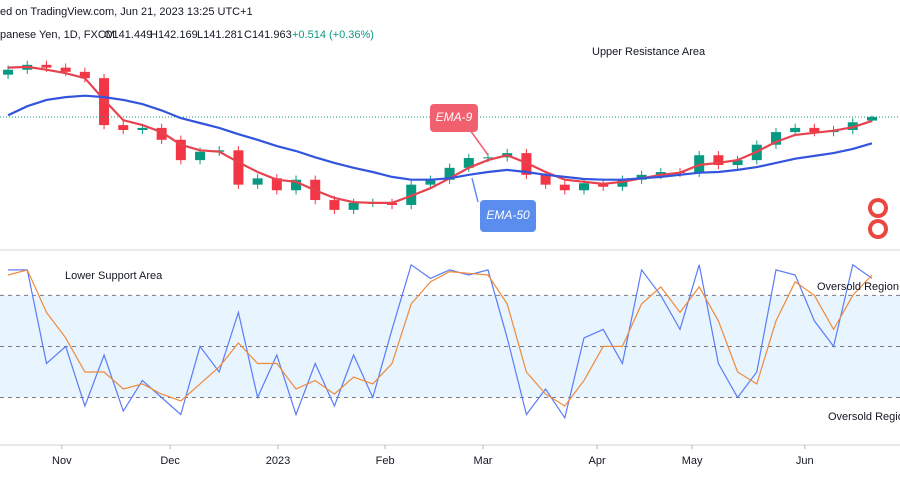 This screenshot has height=500, width=900. Describe the element at coordinates (220, 35) in the screenshot. I see `ohlc-low: L141.281` at that location.